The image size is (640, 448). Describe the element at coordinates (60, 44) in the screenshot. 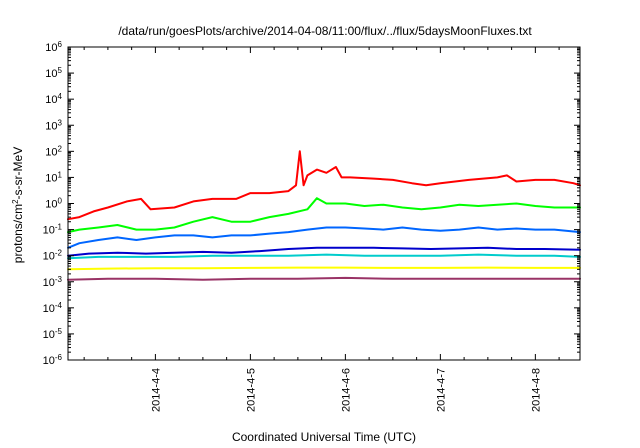

I see `y-tick-label-exponent: 6` at that location.